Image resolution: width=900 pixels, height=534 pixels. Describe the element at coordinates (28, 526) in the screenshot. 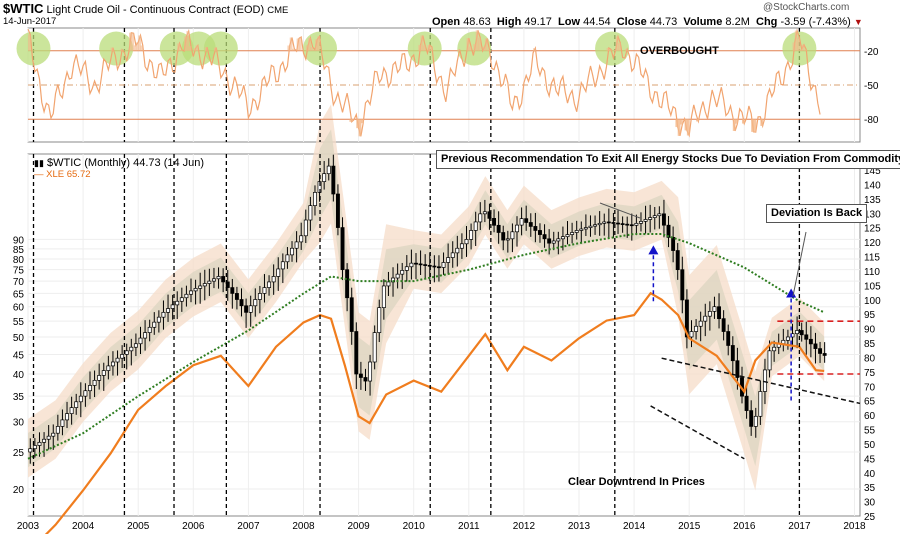

I see `x-axis-tick: 2003` at that location.